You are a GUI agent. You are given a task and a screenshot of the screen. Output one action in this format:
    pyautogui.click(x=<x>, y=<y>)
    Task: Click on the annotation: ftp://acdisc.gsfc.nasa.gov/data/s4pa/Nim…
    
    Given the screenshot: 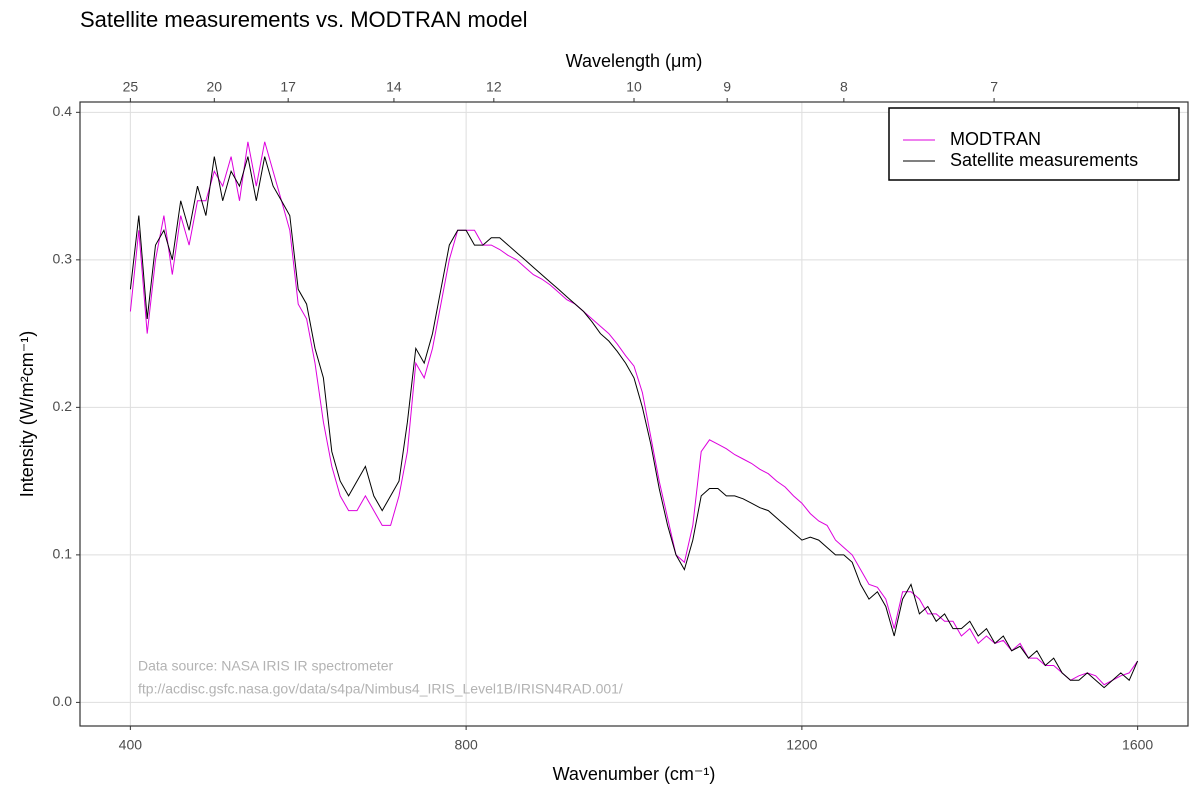 What is the action you would take?
    pyautogui.click(x=380, y=689)
    